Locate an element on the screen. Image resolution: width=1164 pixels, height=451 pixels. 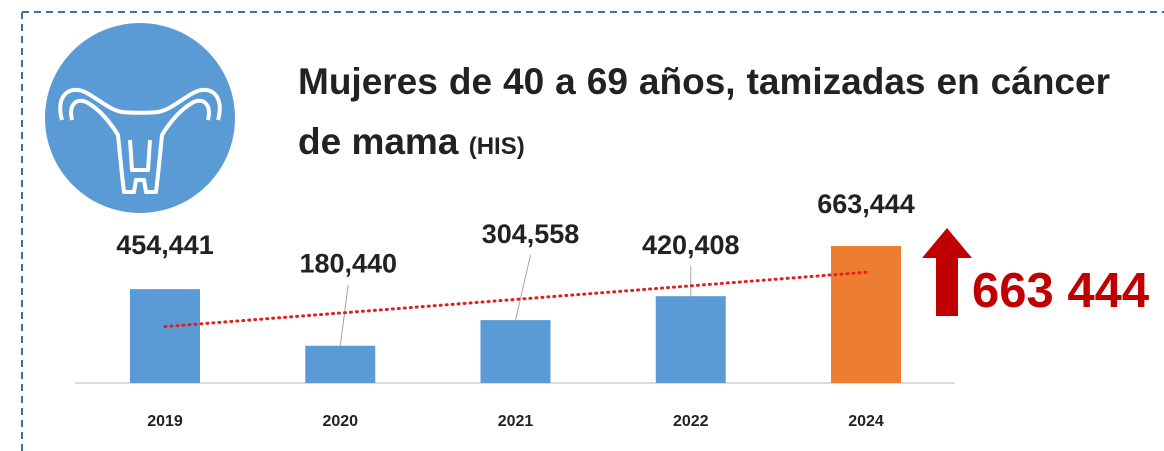
data-label: 663,444 is located at coordinates (866, 204).